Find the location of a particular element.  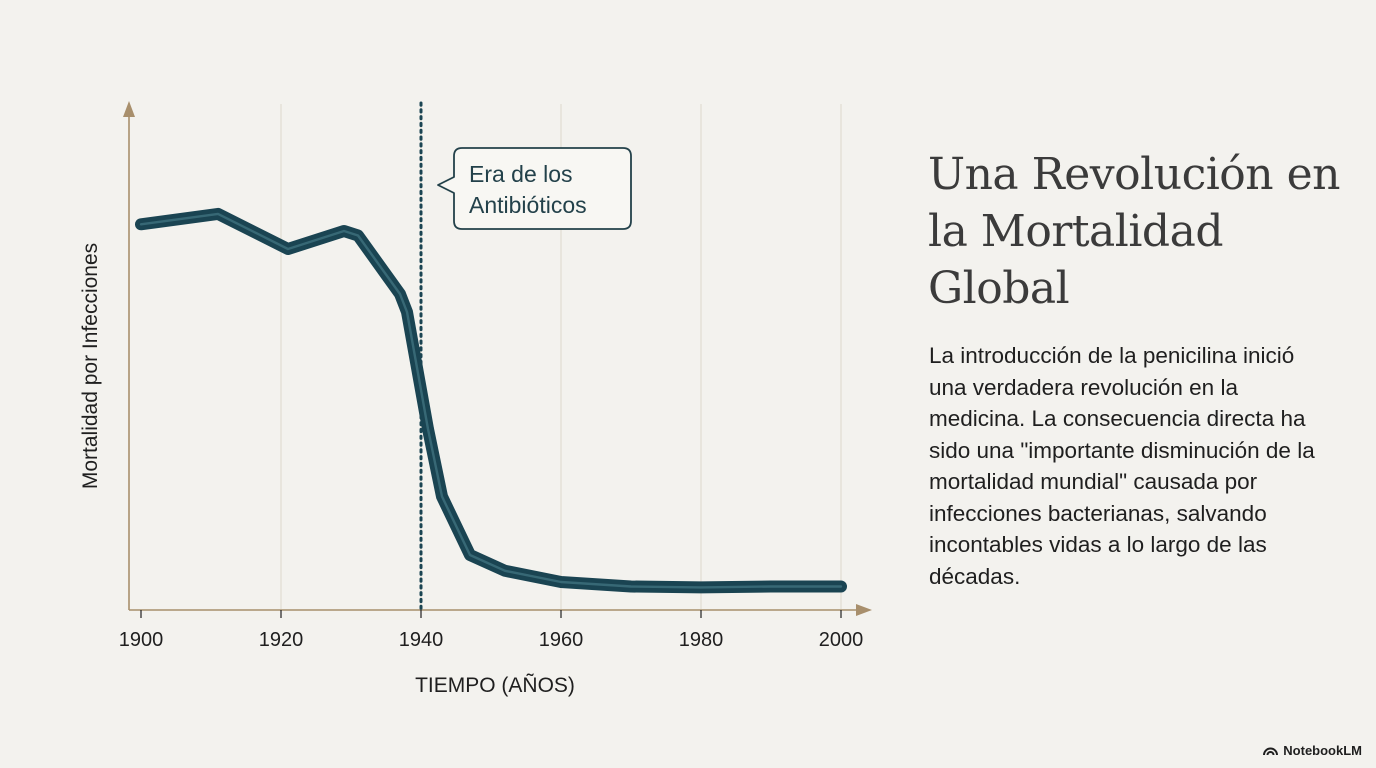

brand-label: NotebookLM is located at coordinates (1322, 750).